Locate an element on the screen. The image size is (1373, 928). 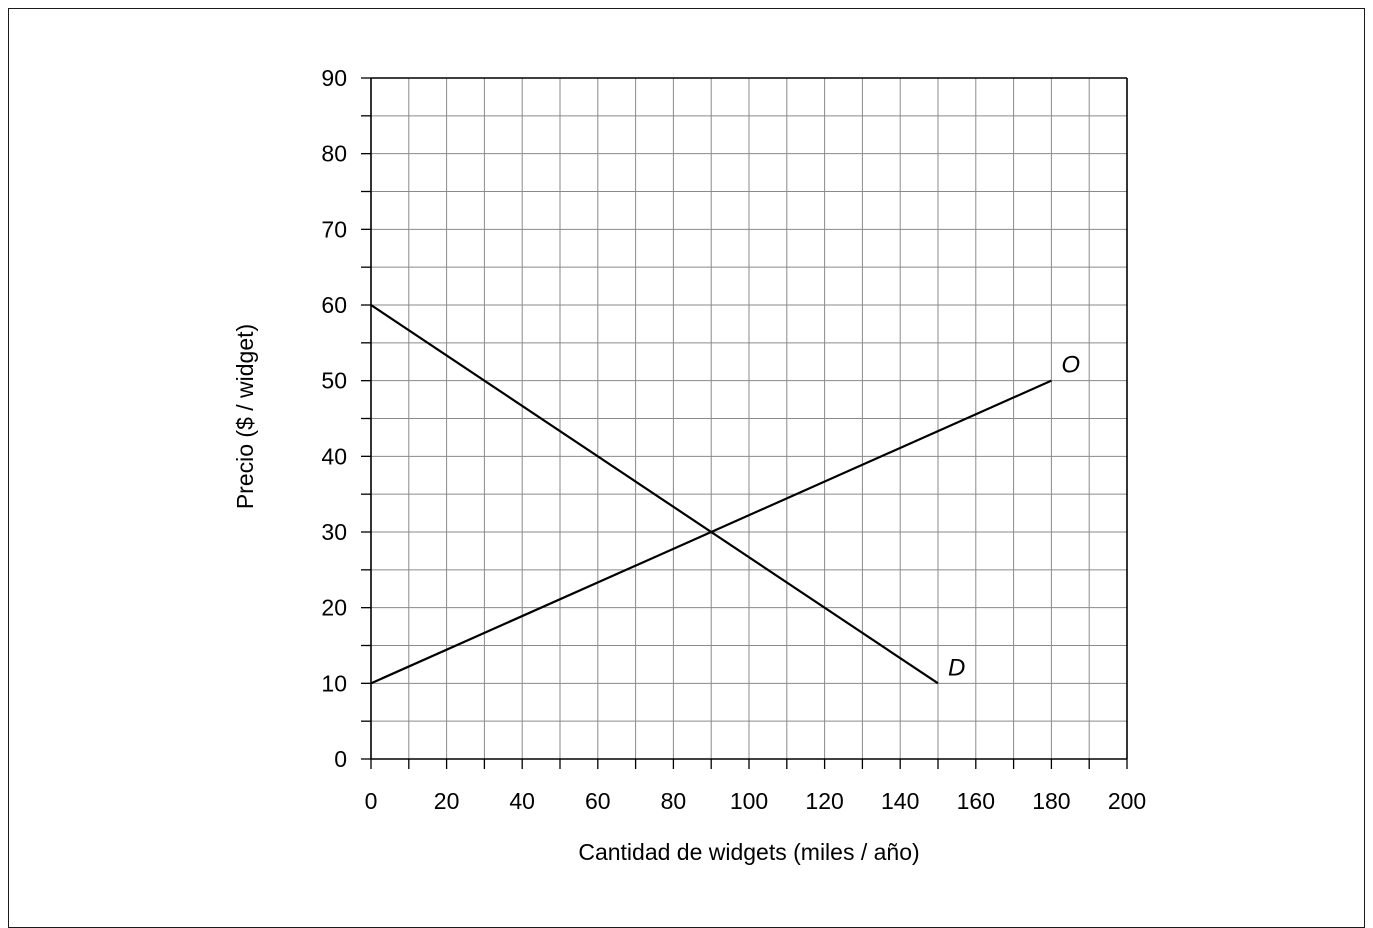
x-tick-label: 100 is located at coordinates (749, 801).